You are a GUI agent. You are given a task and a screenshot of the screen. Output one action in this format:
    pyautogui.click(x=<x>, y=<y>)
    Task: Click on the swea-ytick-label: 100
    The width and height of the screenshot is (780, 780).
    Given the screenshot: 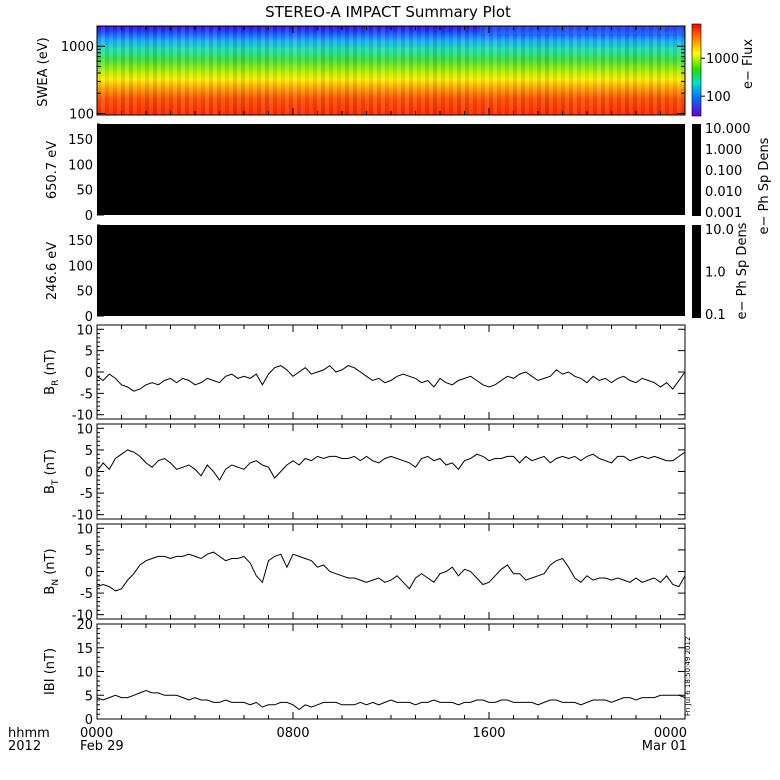 What is the action you would take?
    pyautogui.click(x=81, y=115)
    